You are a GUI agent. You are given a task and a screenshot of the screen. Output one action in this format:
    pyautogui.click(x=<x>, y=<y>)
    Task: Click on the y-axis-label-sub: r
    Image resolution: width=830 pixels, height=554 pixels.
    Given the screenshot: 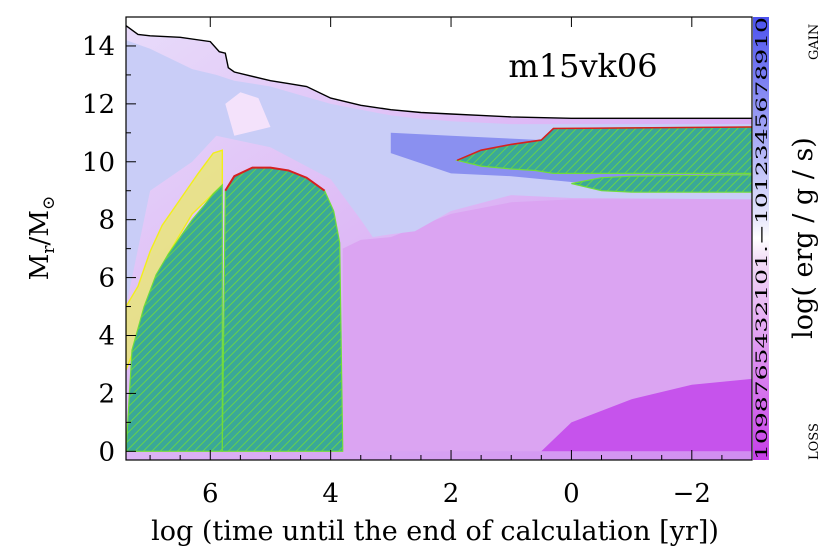 What is the action you would take?
    pyautogui.click(x=49, y=249)
    